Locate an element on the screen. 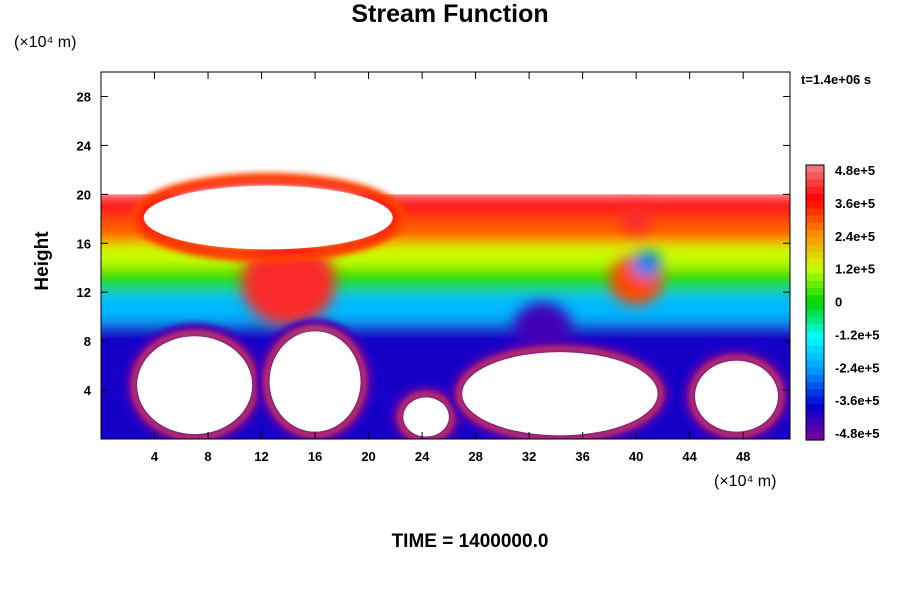 The height and width of the screenshot is (600, 900). x-tick-label: 28 is located at coordinates (475, 456).